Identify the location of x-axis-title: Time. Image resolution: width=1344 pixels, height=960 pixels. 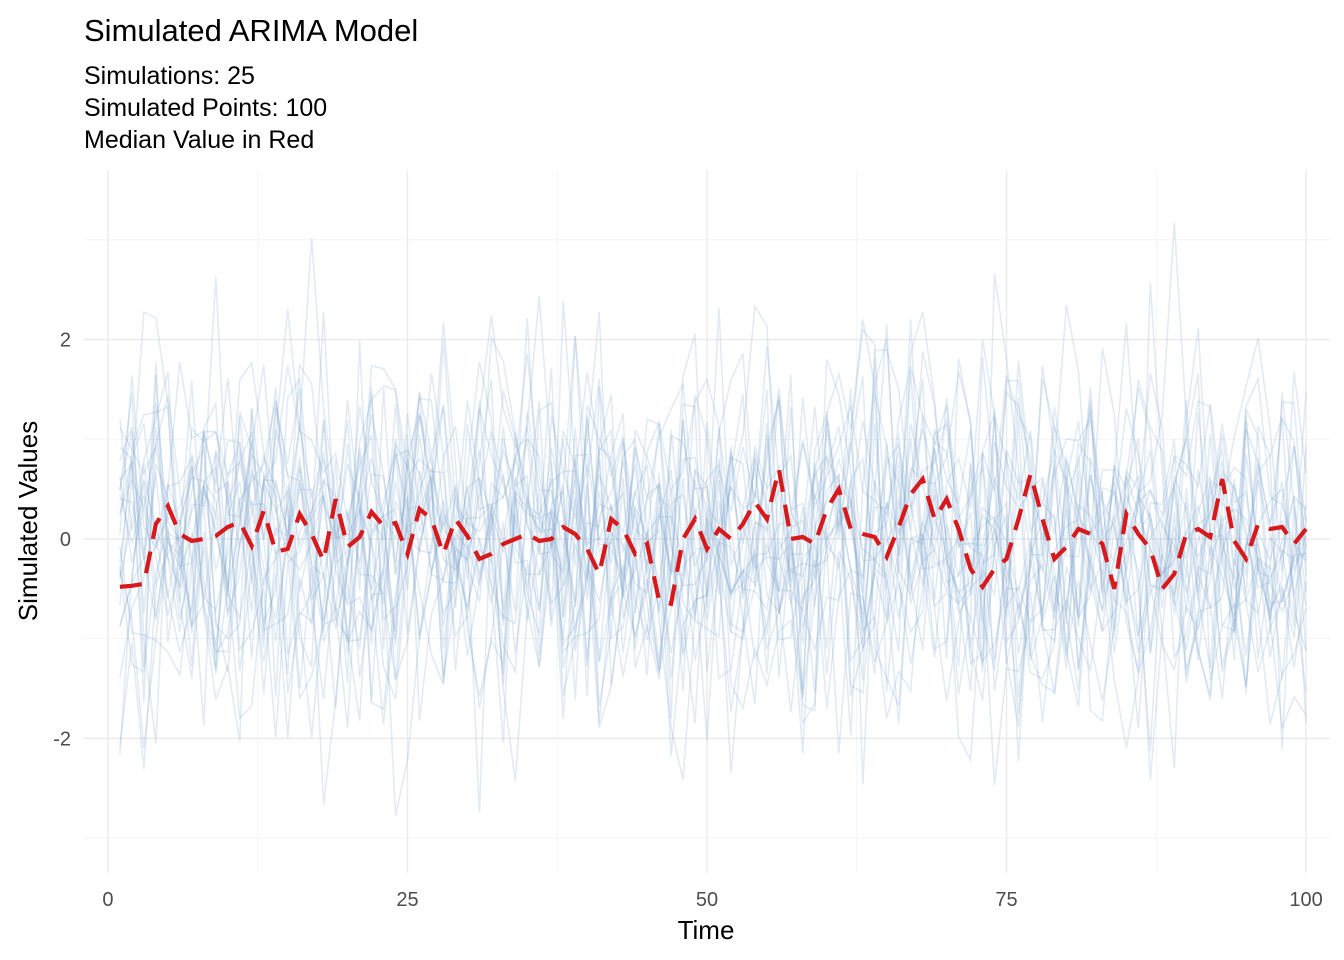
(706, 930).